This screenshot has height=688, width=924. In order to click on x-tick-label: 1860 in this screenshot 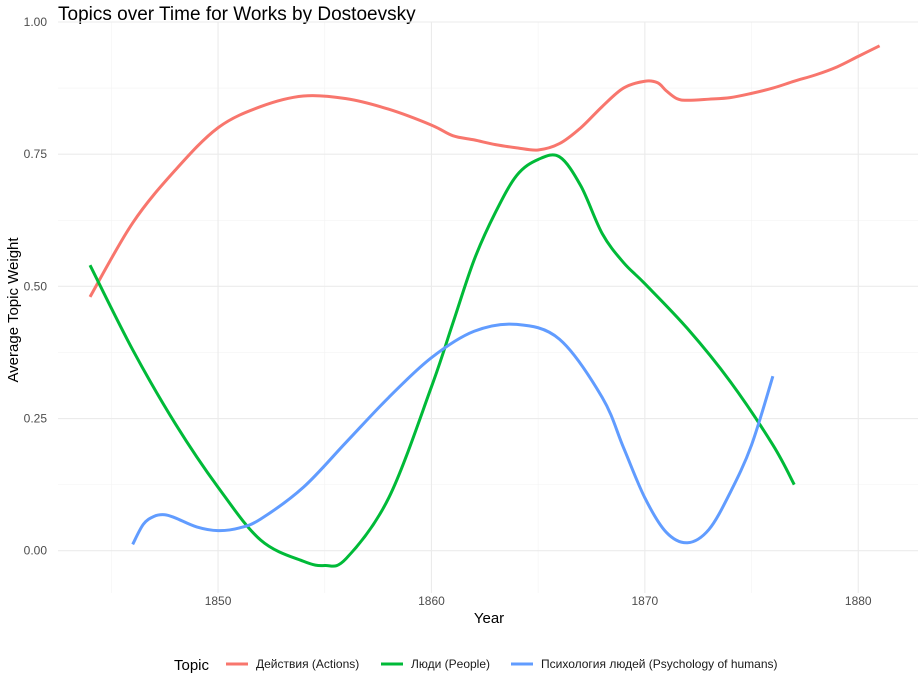, I will do `click(431, 601)`.